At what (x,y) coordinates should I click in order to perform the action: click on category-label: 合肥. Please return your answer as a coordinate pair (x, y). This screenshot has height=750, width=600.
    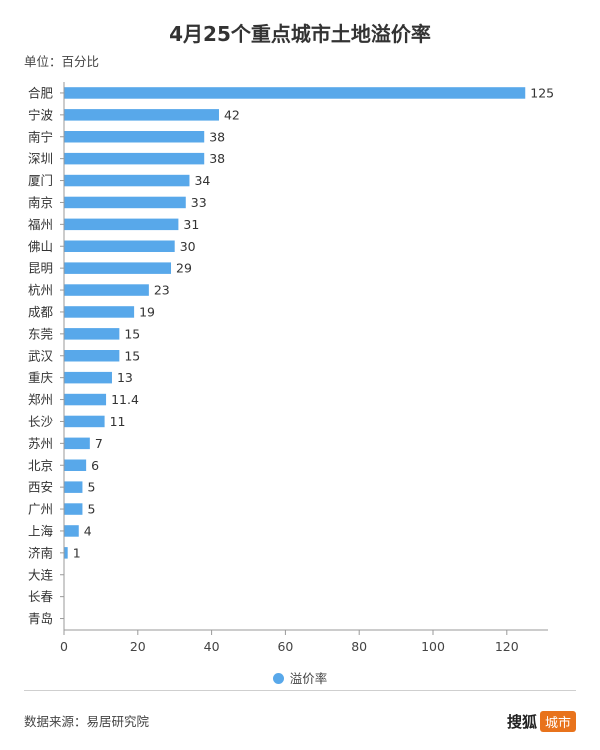
    Looking at the image, I should click on (41, 92).